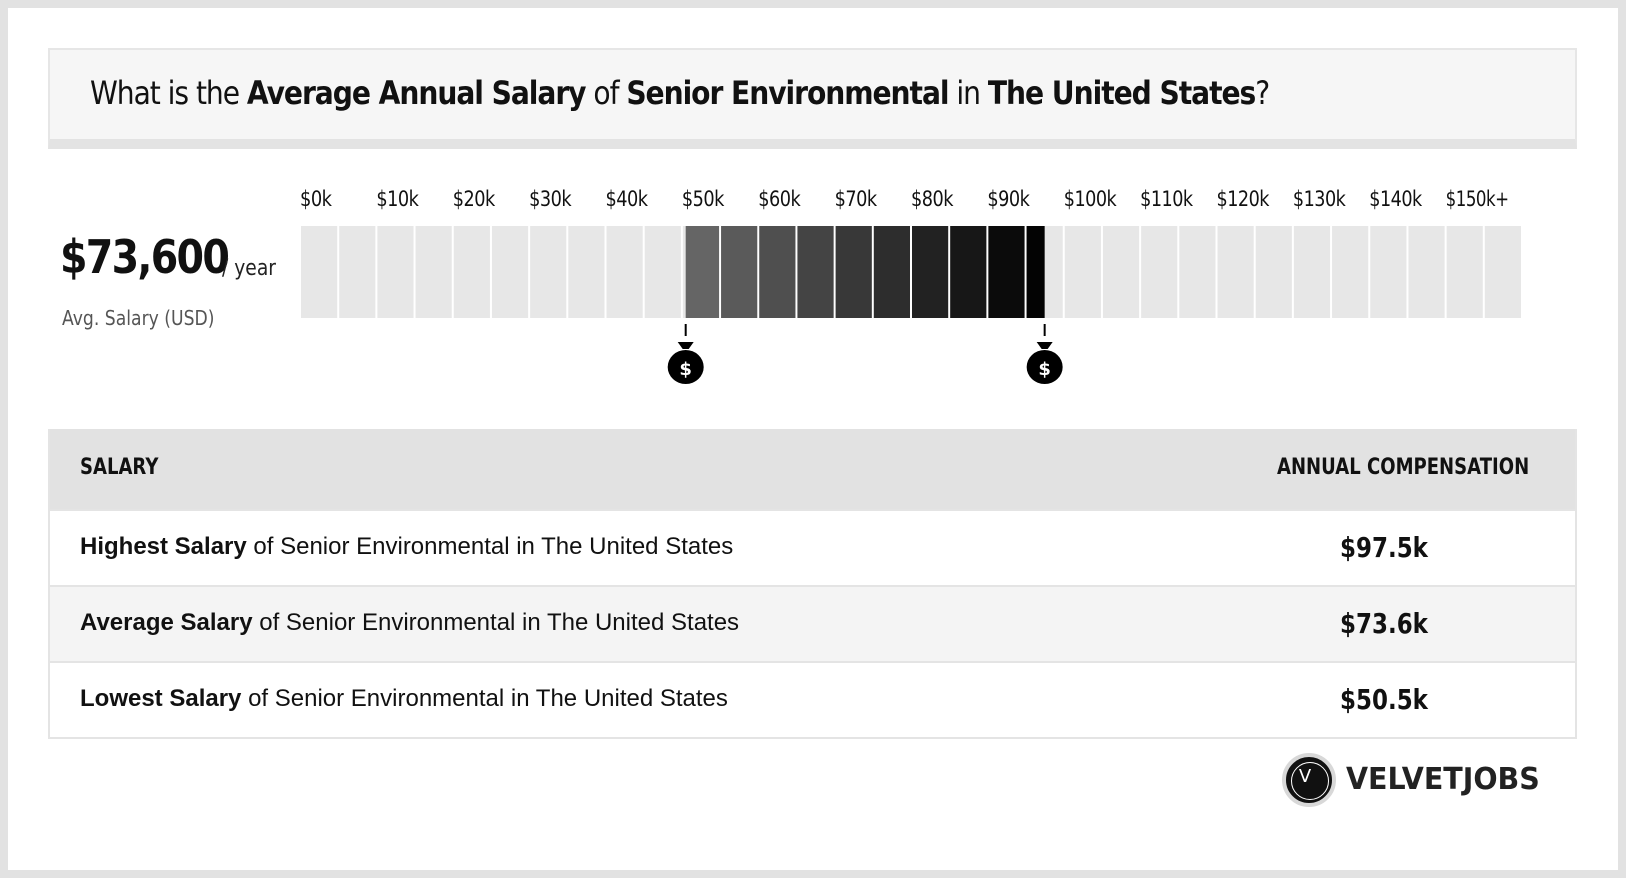  Describe the element at coordinates (1121, 93) in the screenshot. I see `title-location: The United States` at that location.